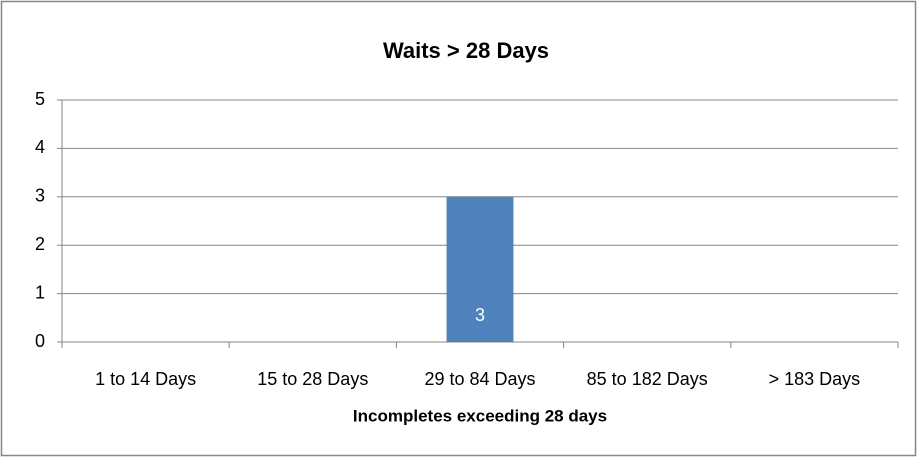 The image size is (919, 459). Describe the element at coordinates (480, 415) in the screenshot. I see `x-axis-title: Incompletes exceeding 28 days` at that location.